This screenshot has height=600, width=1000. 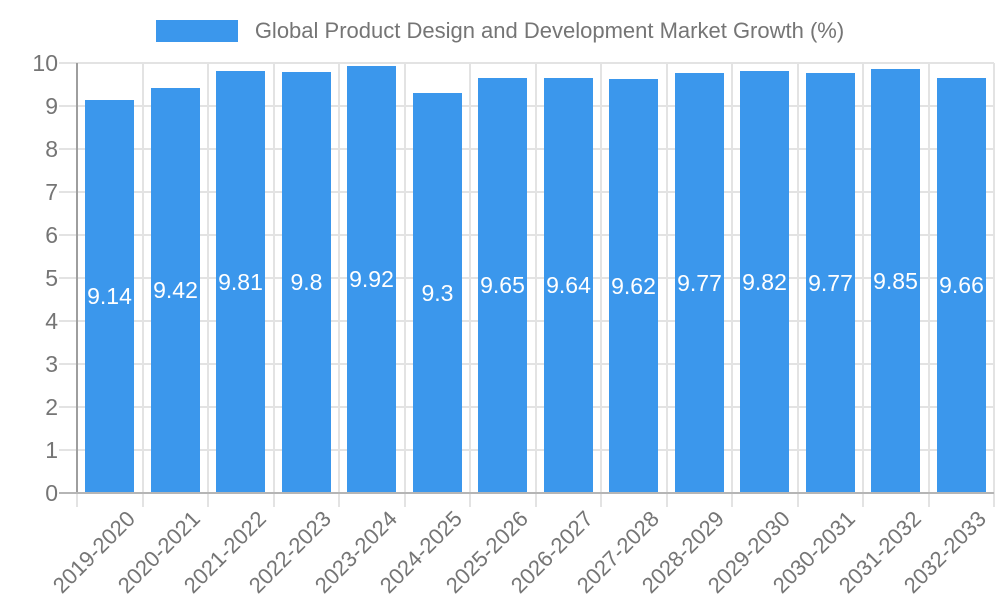 I want to click on bar-value-label: 9.81, so click(x=240, y=281).